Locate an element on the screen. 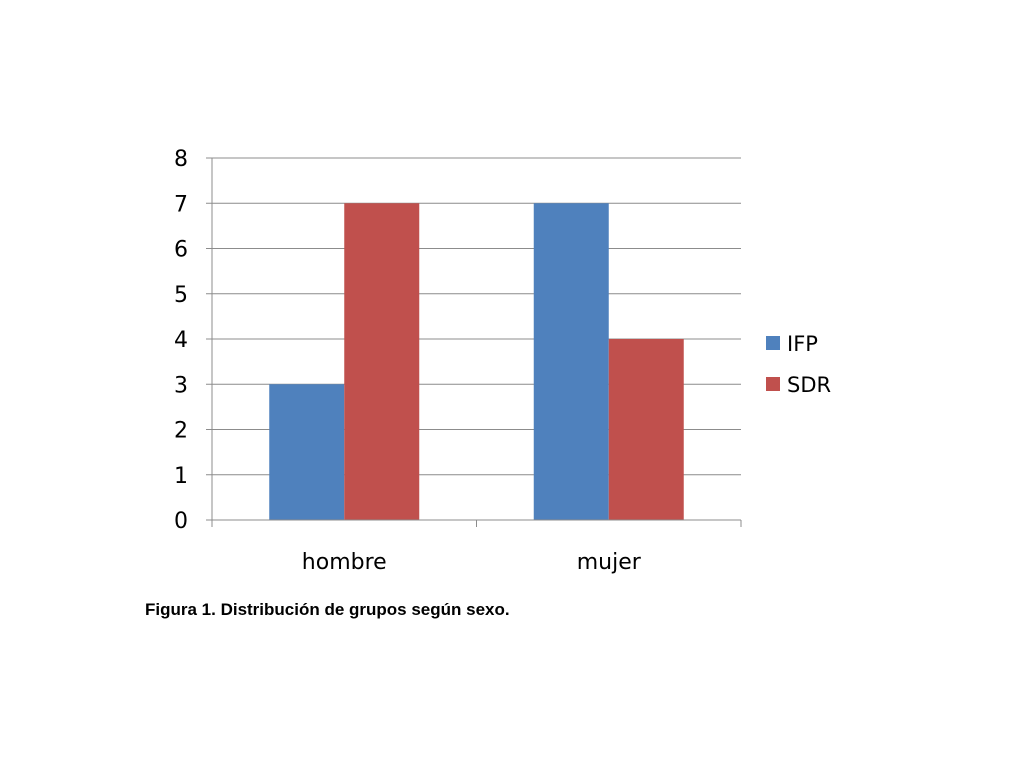  y-tick-label: 5 is located at coordinates (181, 295).